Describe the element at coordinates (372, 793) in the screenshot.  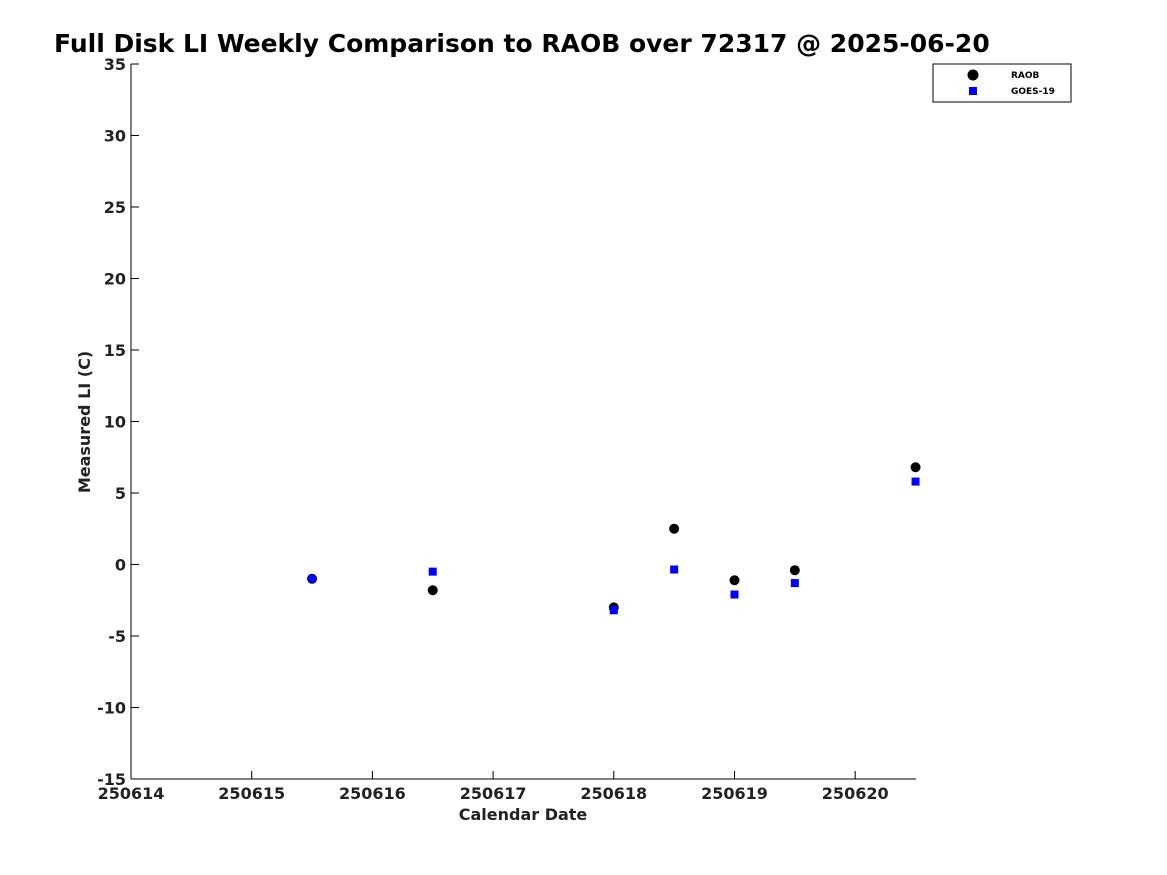
I see `x-tick-label: 250616` at that location.